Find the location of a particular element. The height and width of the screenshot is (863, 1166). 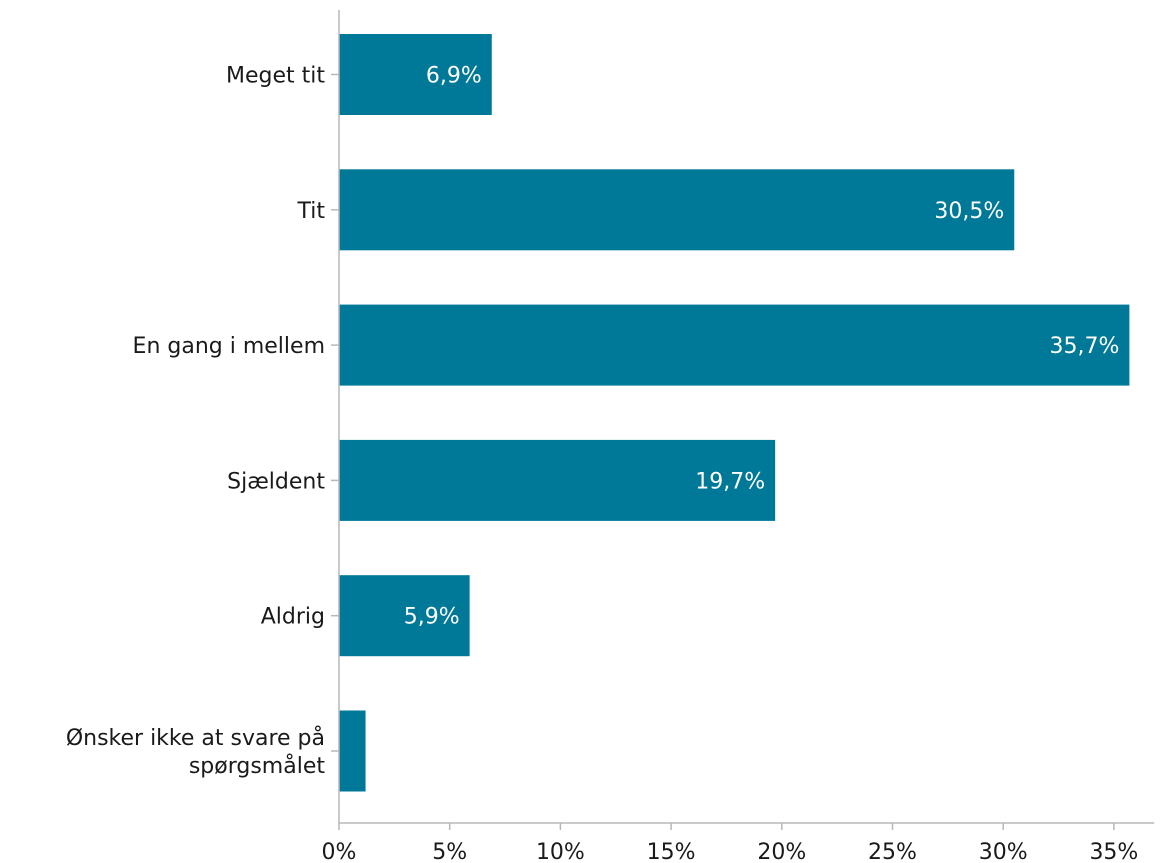

x-tick-label-35: 35% is located at coordinates (1113, 851).